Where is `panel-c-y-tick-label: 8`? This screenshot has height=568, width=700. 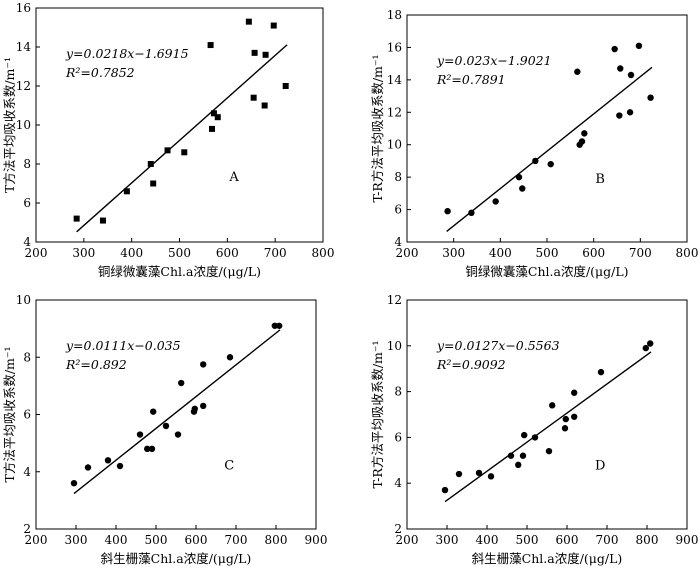
panel-c-y-tick-label: 8 is located at coordinates (27, 357).